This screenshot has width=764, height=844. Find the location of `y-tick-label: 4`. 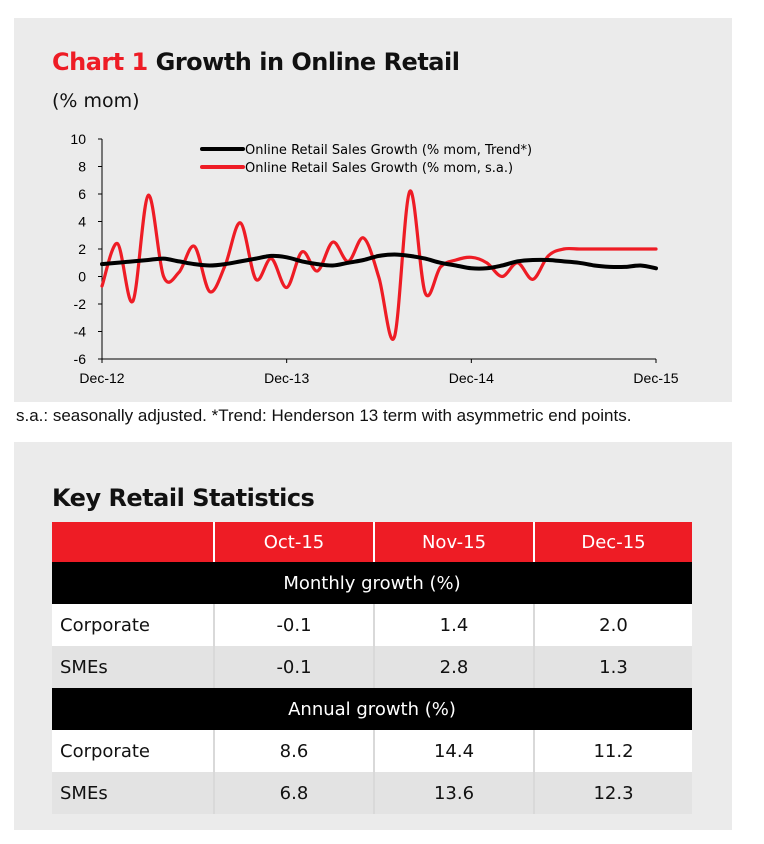

y-tick-label: 4 is located at coordinates (82, 222).